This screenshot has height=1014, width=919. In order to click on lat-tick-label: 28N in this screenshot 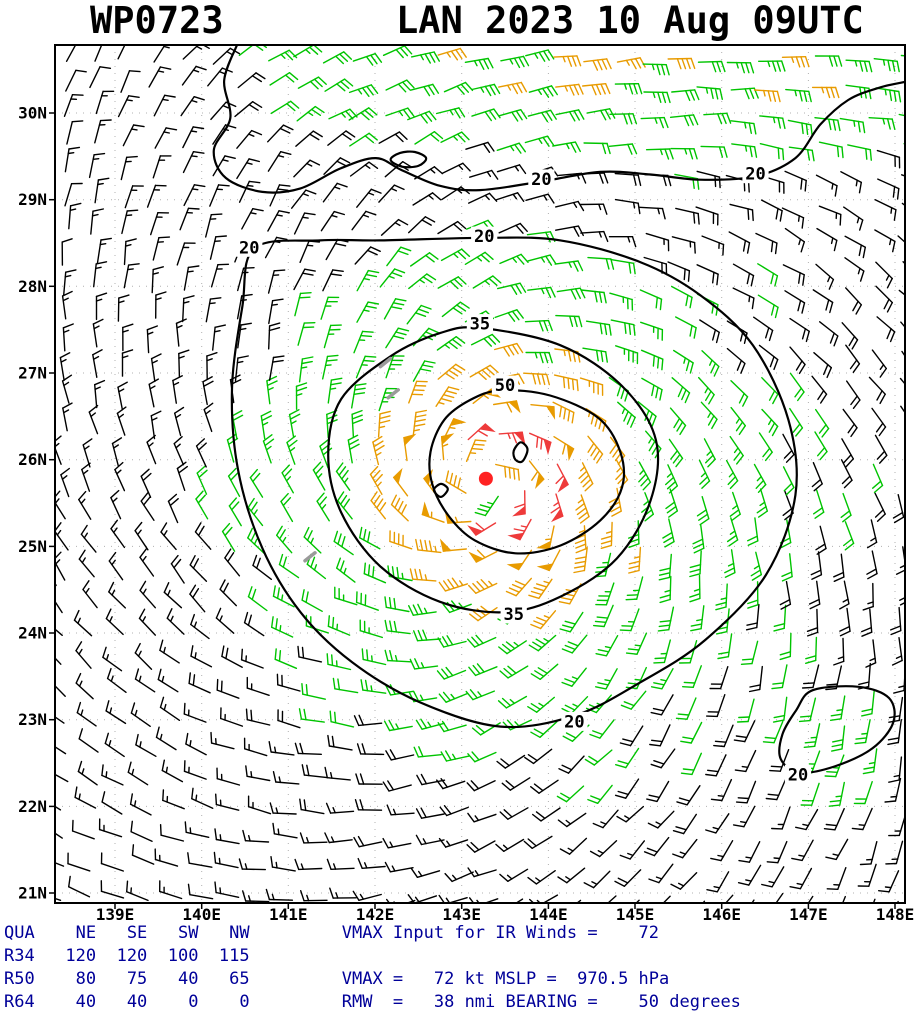, I will do `click(32, 286)`.